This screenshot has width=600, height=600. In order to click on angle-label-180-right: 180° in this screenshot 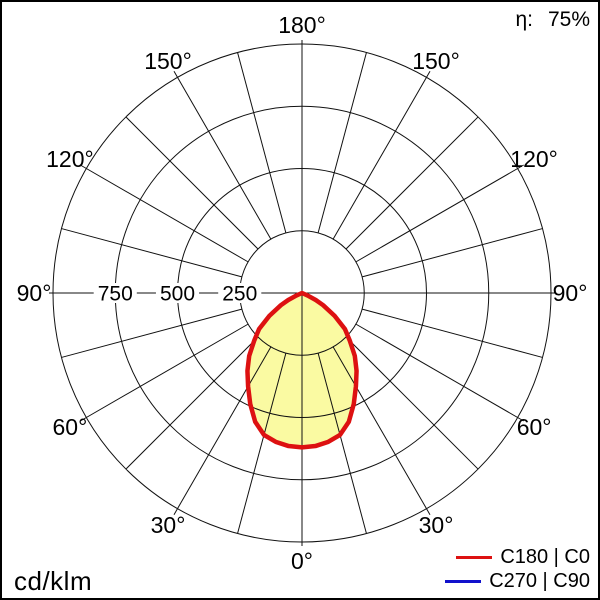, I will do `click(302, 25)`.